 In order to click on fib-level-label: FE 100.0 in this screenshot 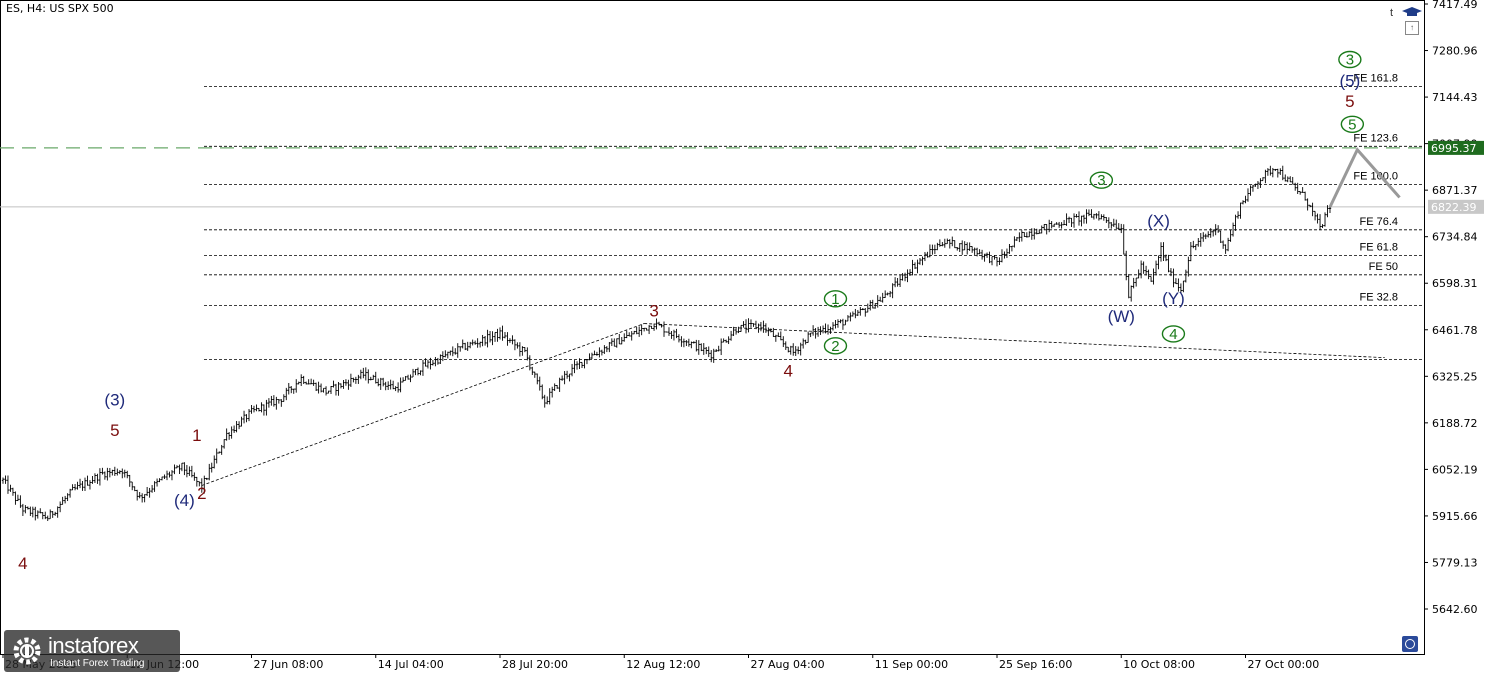, I will do `click(1375, 176)`.